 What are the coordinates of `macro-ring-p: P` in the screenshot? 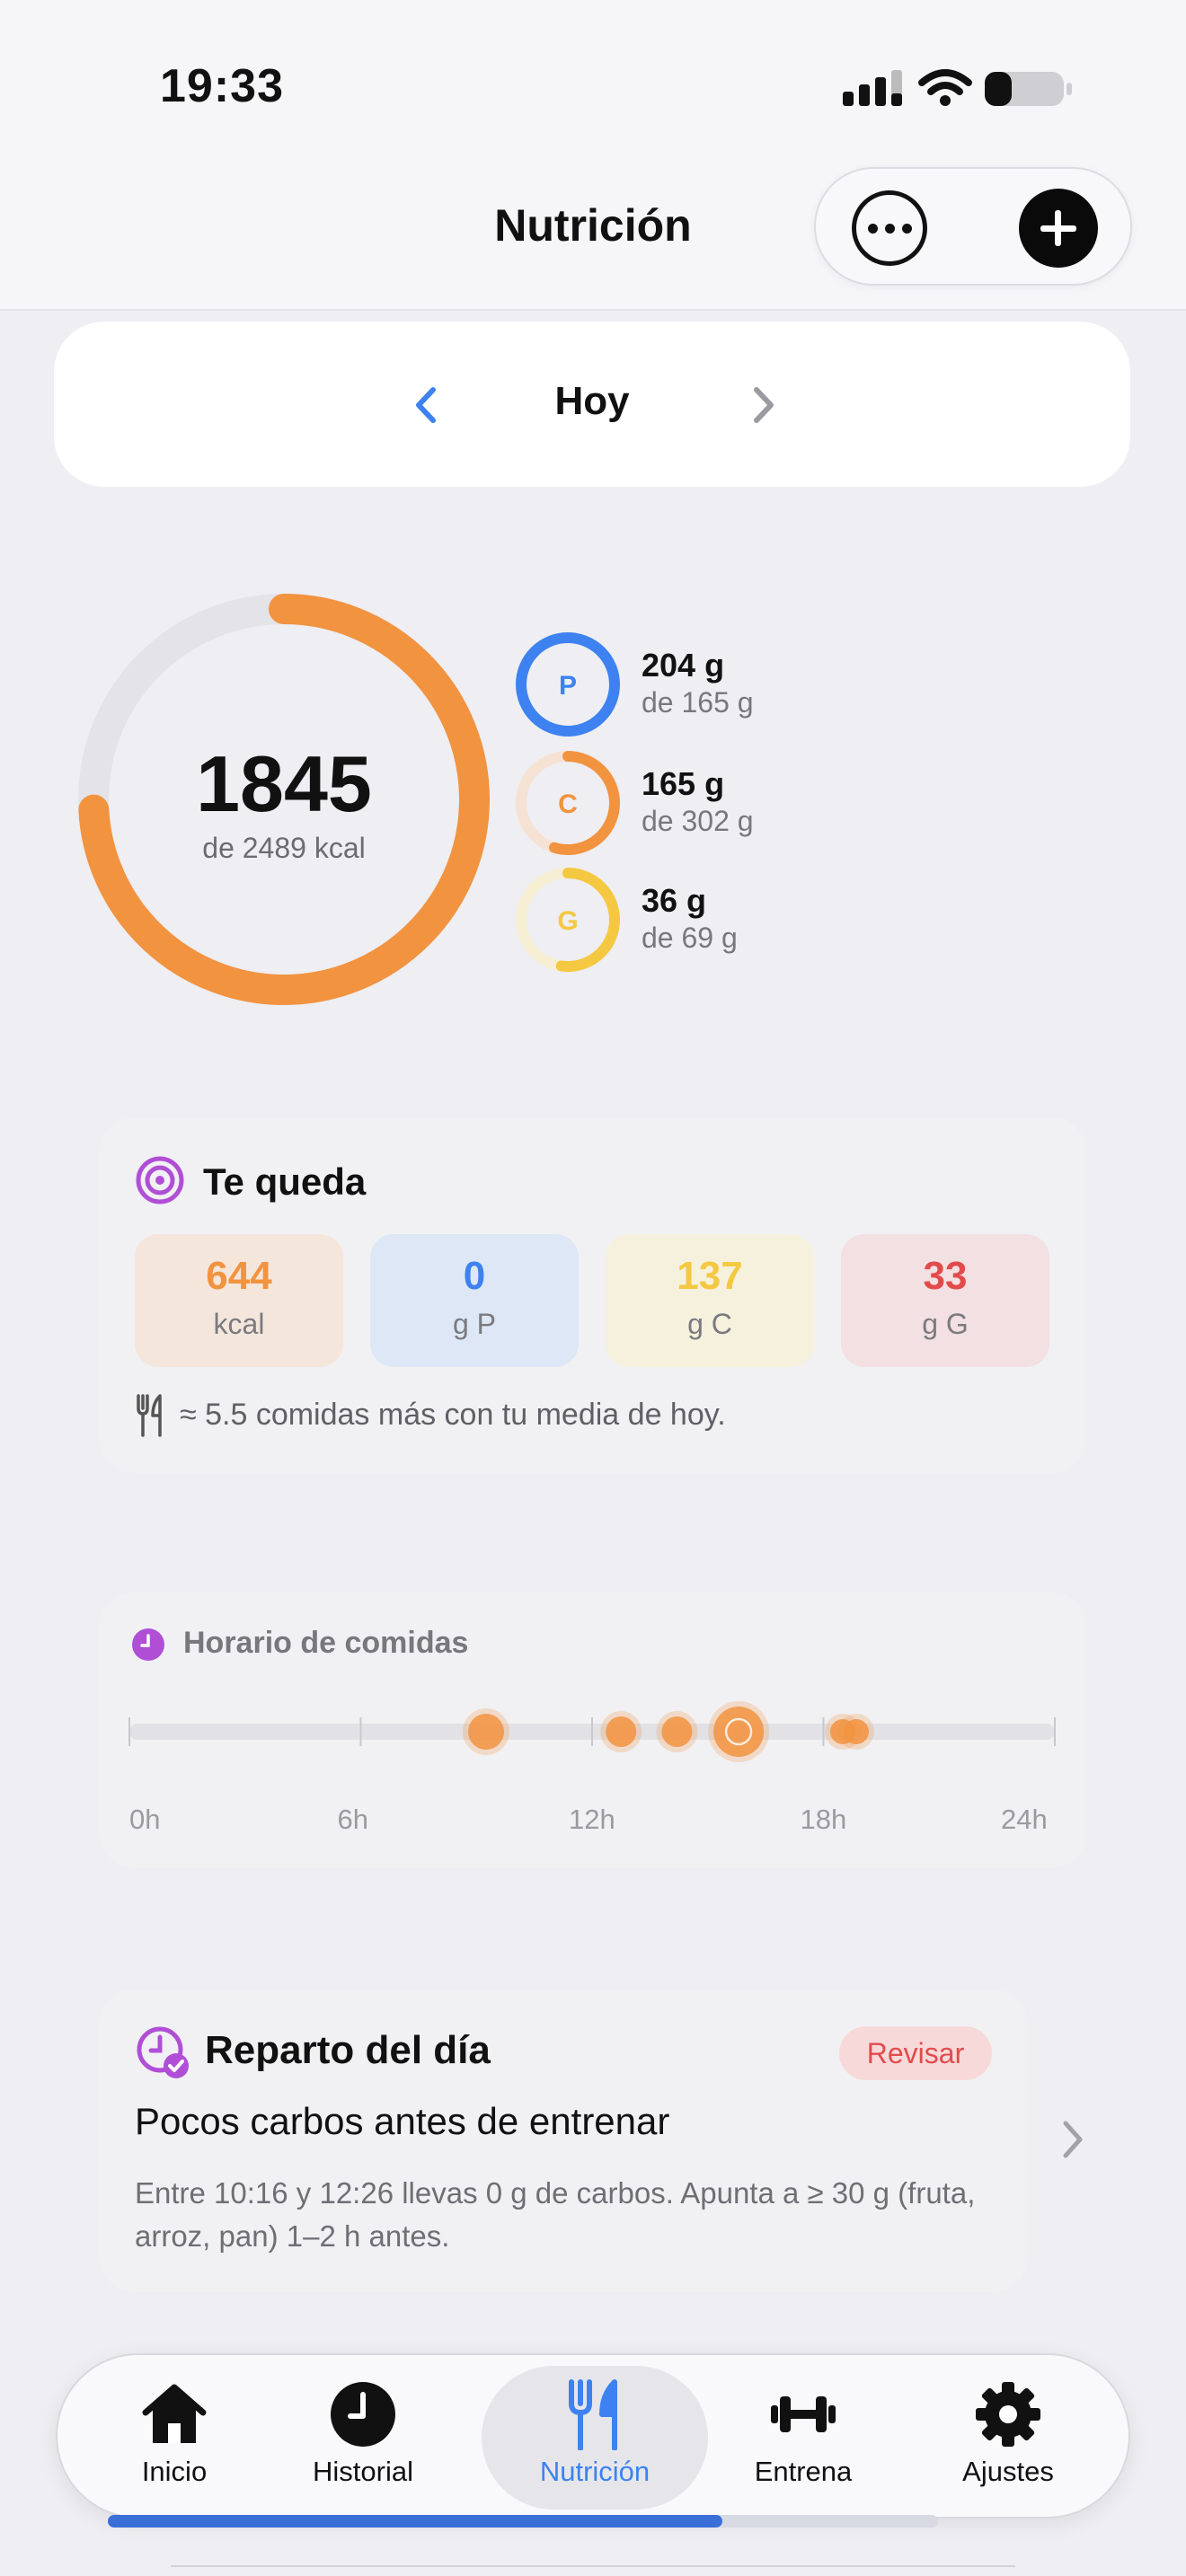 It's located at (568, 684).